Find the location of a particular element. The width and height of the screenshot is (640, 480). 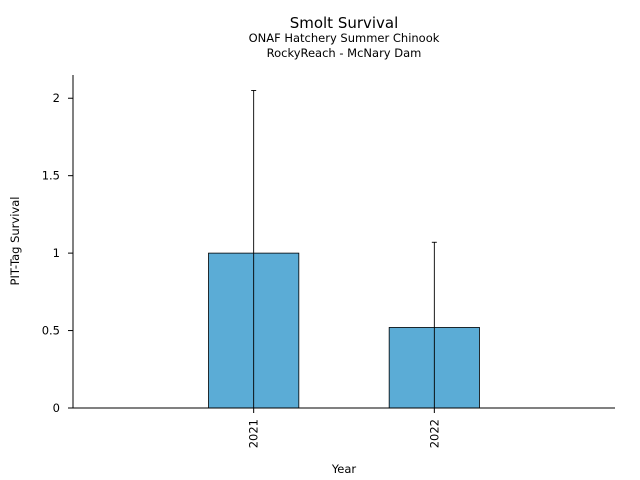

y-tick-label-2: 1 is located at coordinates (56, 253).